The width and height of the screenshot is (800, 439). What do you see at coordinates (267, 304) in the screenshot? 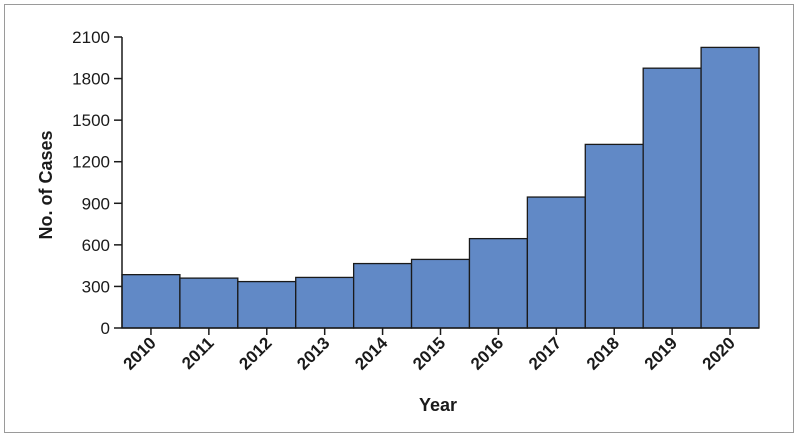
I see `bar-2012` at bounding box center [267, 304].